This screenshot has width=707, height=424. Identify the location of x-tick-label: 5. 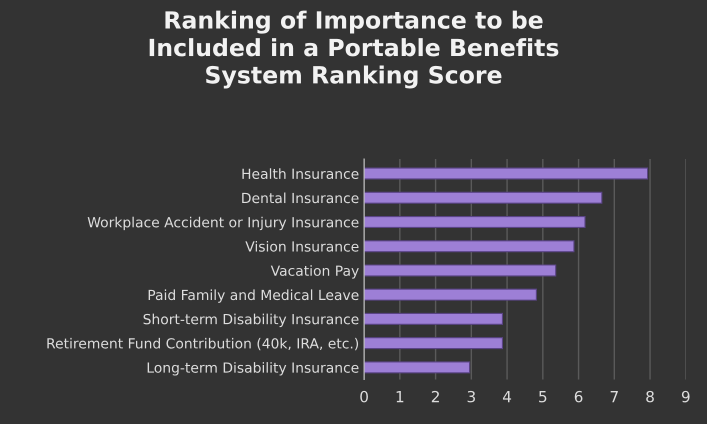
(542, 396).